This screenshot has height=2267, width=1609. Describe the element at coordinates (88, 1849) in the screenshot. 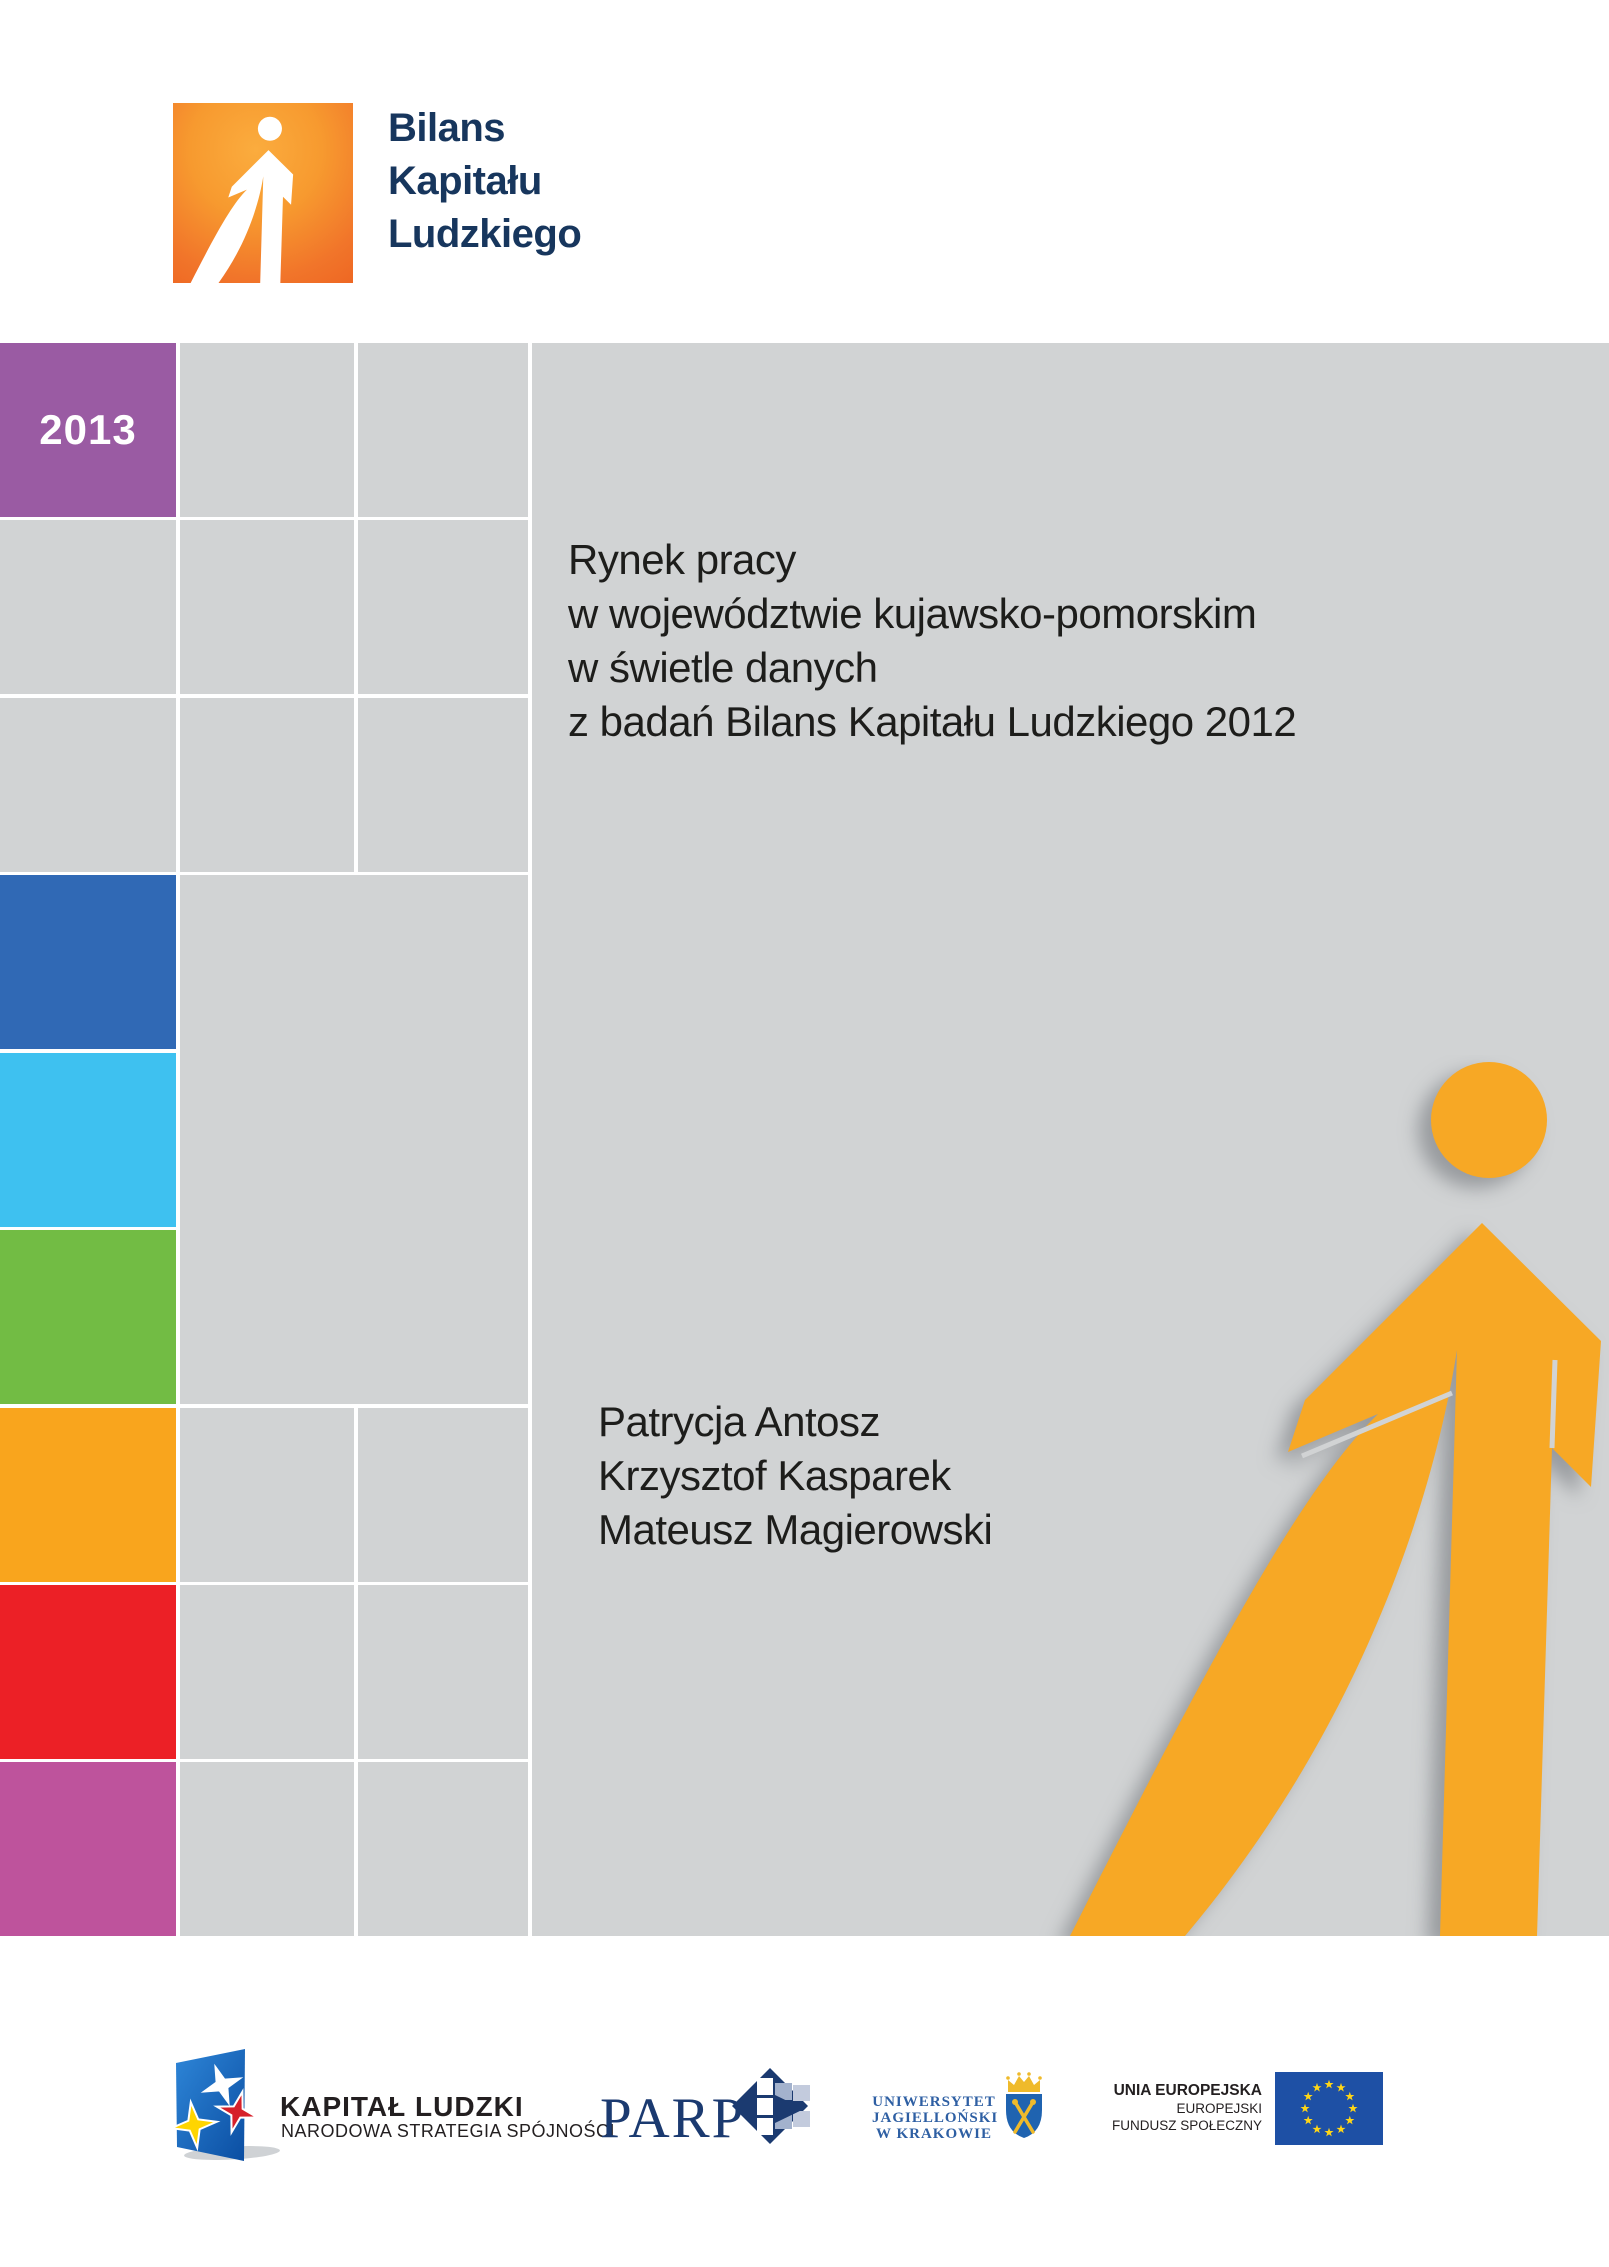

I see `grid-tile-magenta` at that location.